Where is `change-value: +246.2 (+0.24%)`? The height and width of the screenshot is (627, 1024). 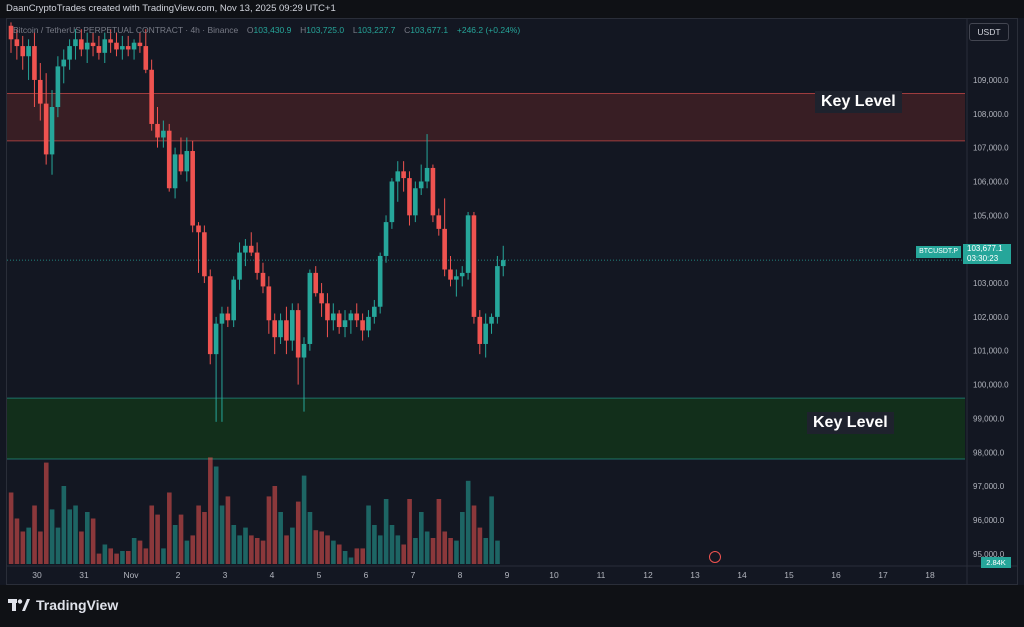
change-value: +246.2 (+0.24%) is located at coordinates (488, 30).